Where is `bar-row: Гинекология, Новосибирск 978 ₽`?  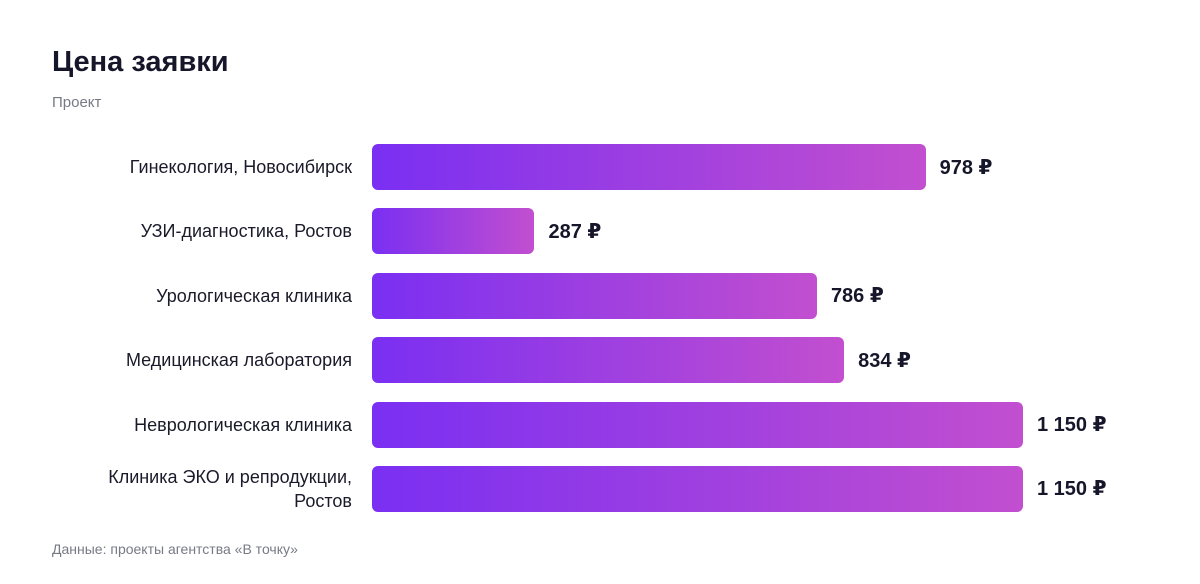 bar-row: Гинекология, Новосибирск 978 ₽ is located at coordinates (600, 167).